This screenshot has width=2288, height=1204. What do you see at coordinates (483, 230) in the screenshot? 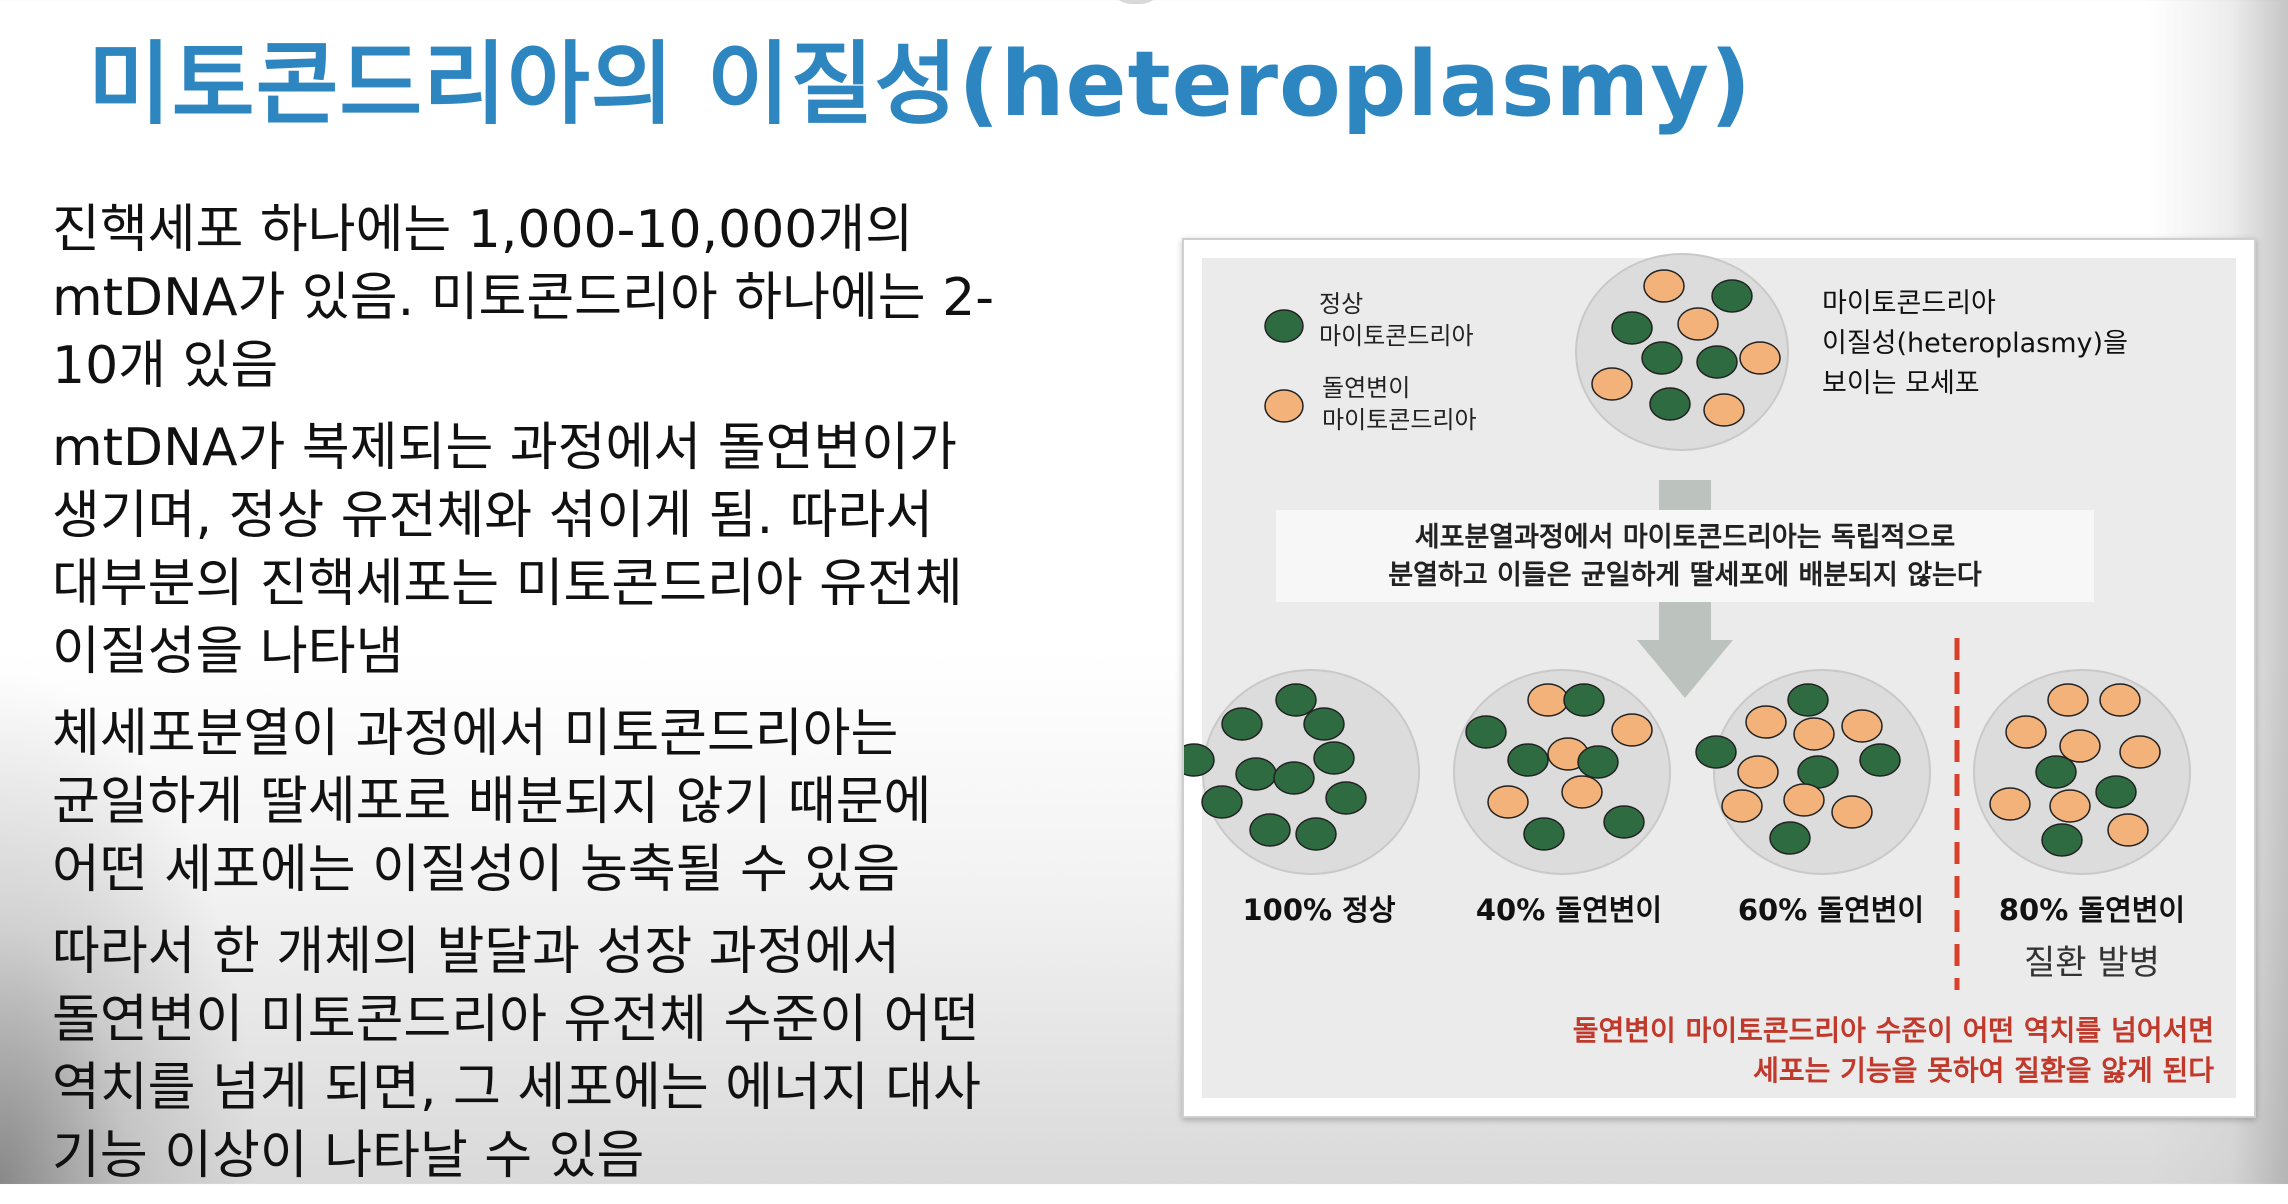
I see `paragraph-line: 진핵세포 하나에는 1,000-10,000개의` at bounding box center [483, 230].